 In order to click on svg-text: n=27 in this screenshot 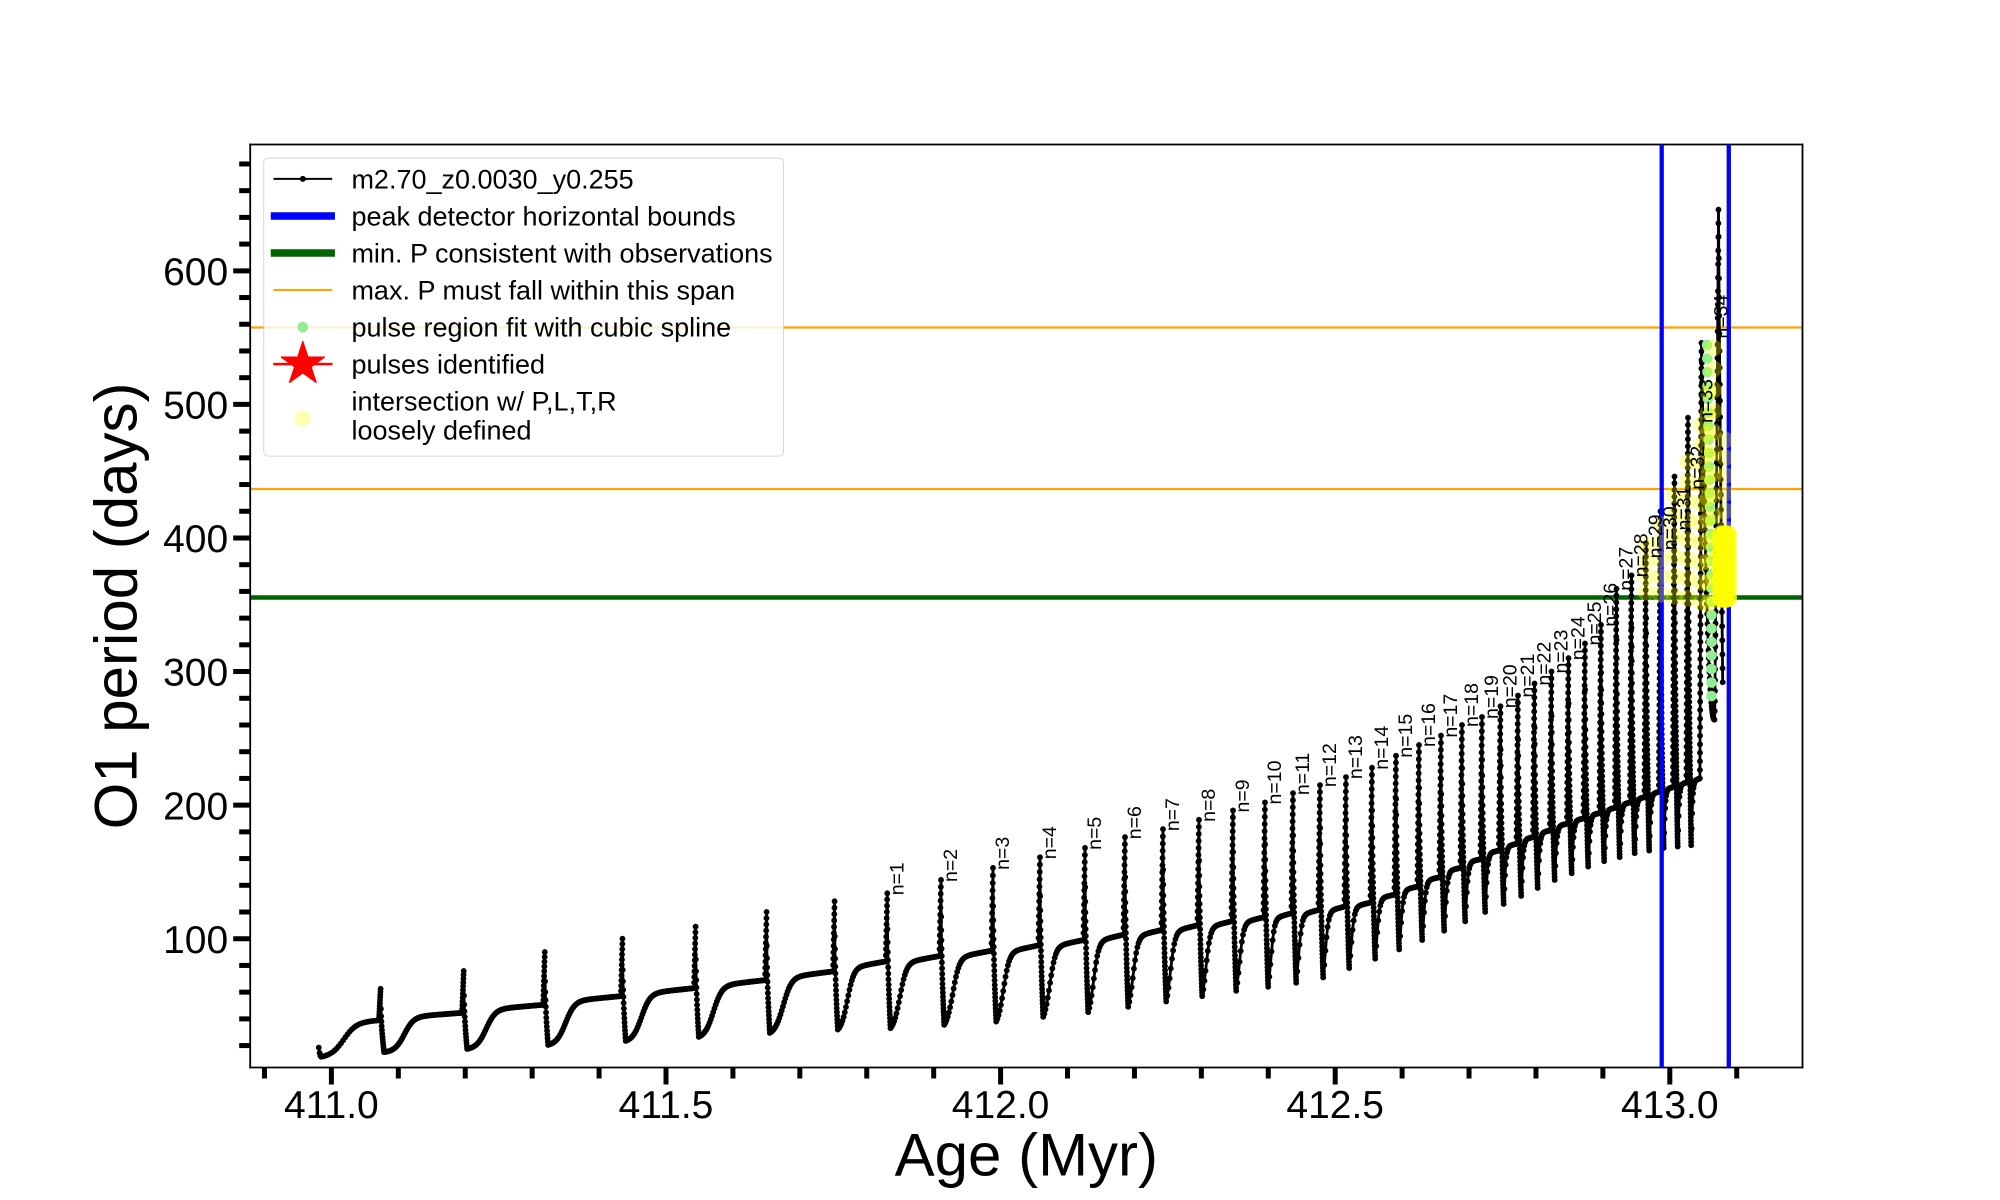, I will do `click(1627, 569)`.